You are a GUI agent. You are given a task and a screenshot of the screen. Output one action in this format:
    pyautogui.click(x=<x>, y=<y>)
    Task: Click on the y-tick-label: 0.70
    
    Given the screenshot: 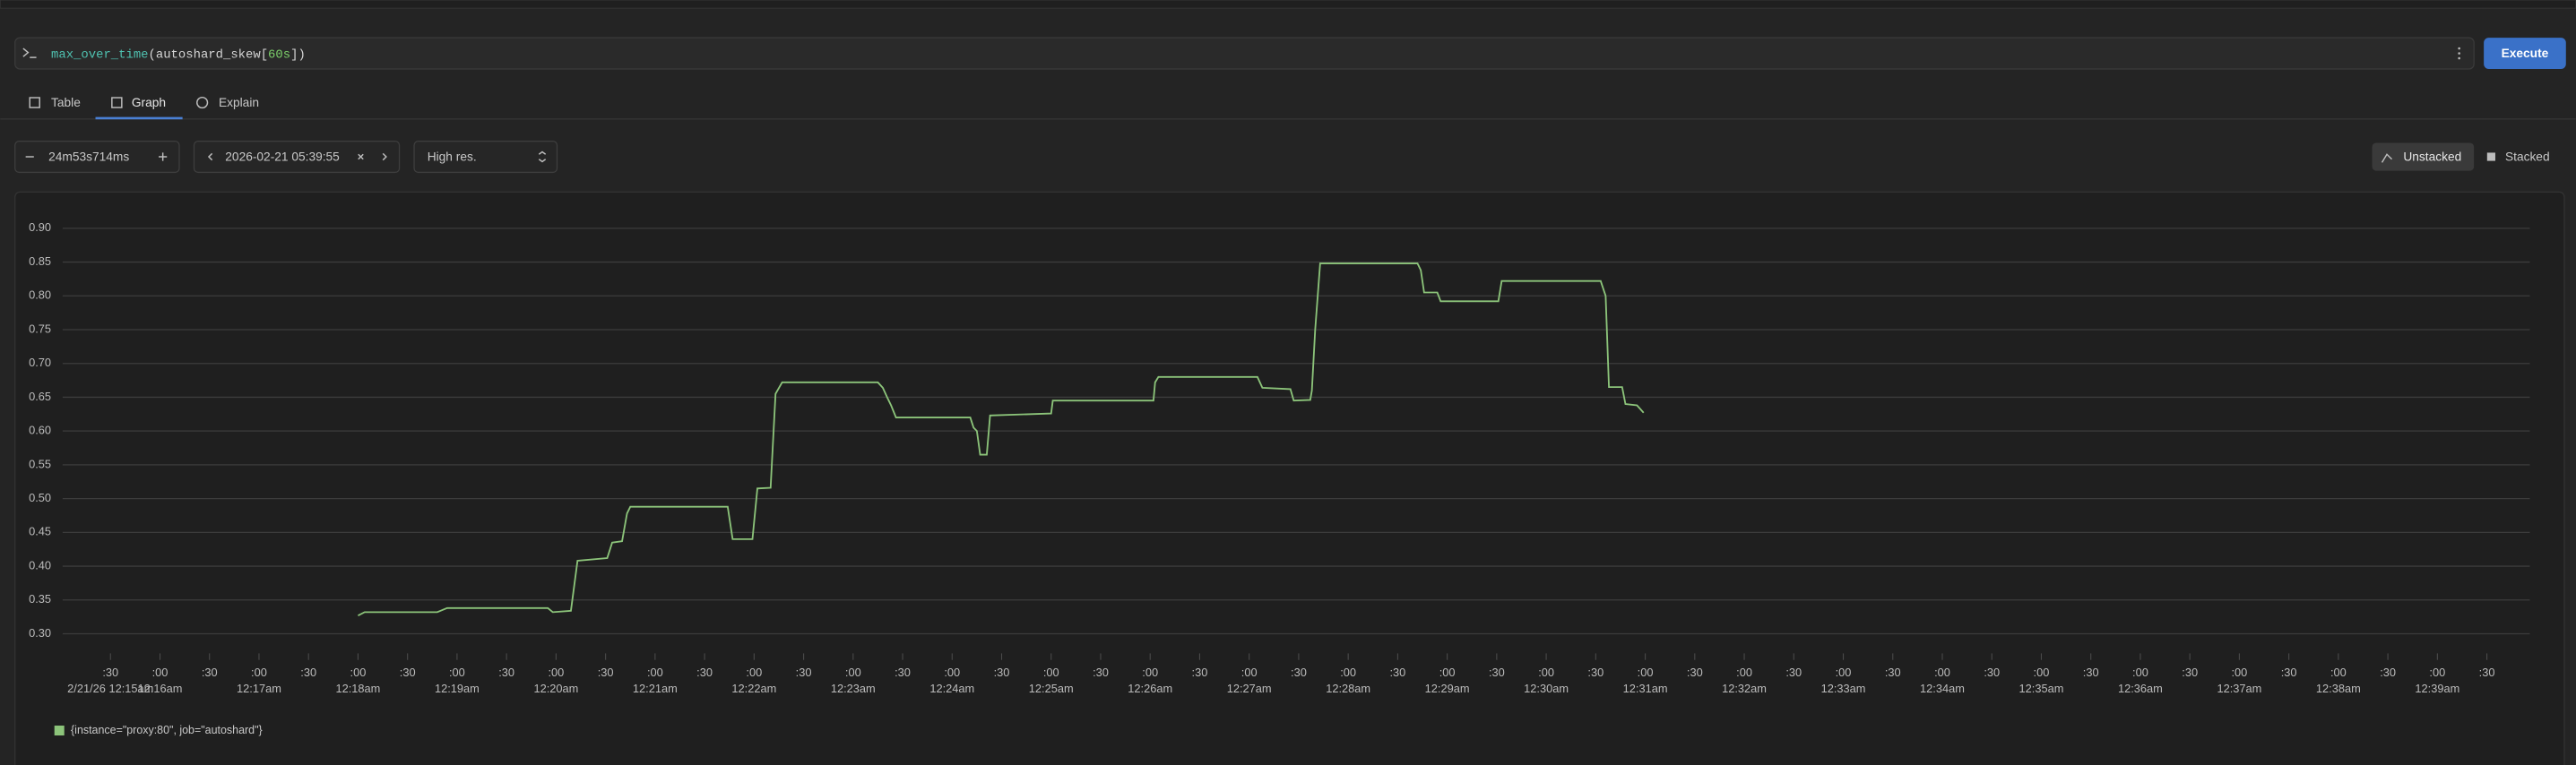 What is the action you would take?
    pyautogui.click(x=40, y=362)
    